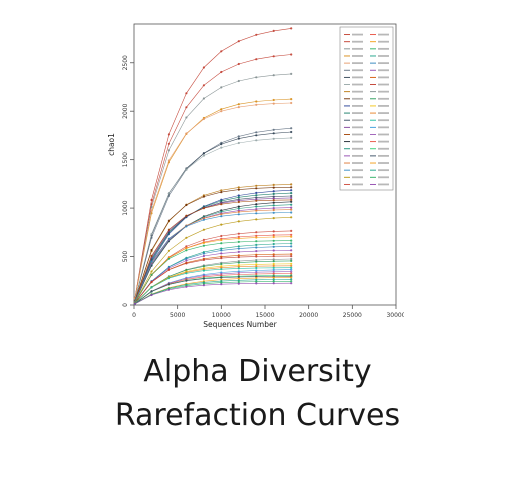 Image resolution: width=515 pixels, height=484 pixels. What do you see at coordinates (125, 305) in the screenshot?
I see `y-tick-label: 0` at bounding box center [125, 305].